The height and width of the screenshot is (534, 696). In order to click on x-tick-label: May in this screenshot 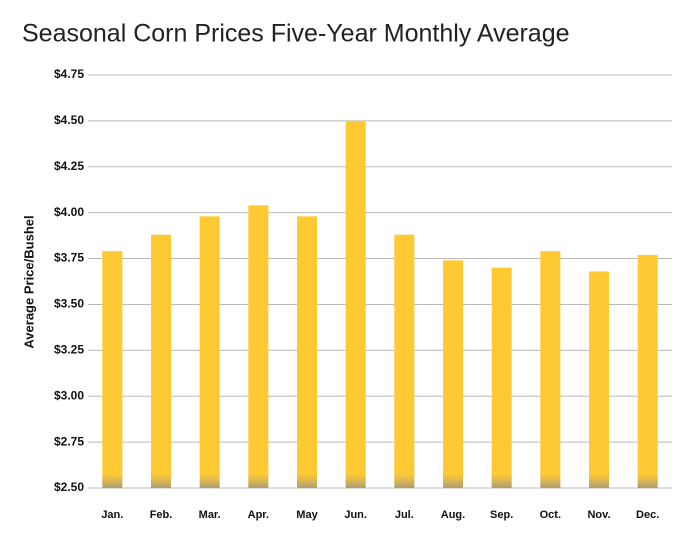, I will do `click(307, 515)`.